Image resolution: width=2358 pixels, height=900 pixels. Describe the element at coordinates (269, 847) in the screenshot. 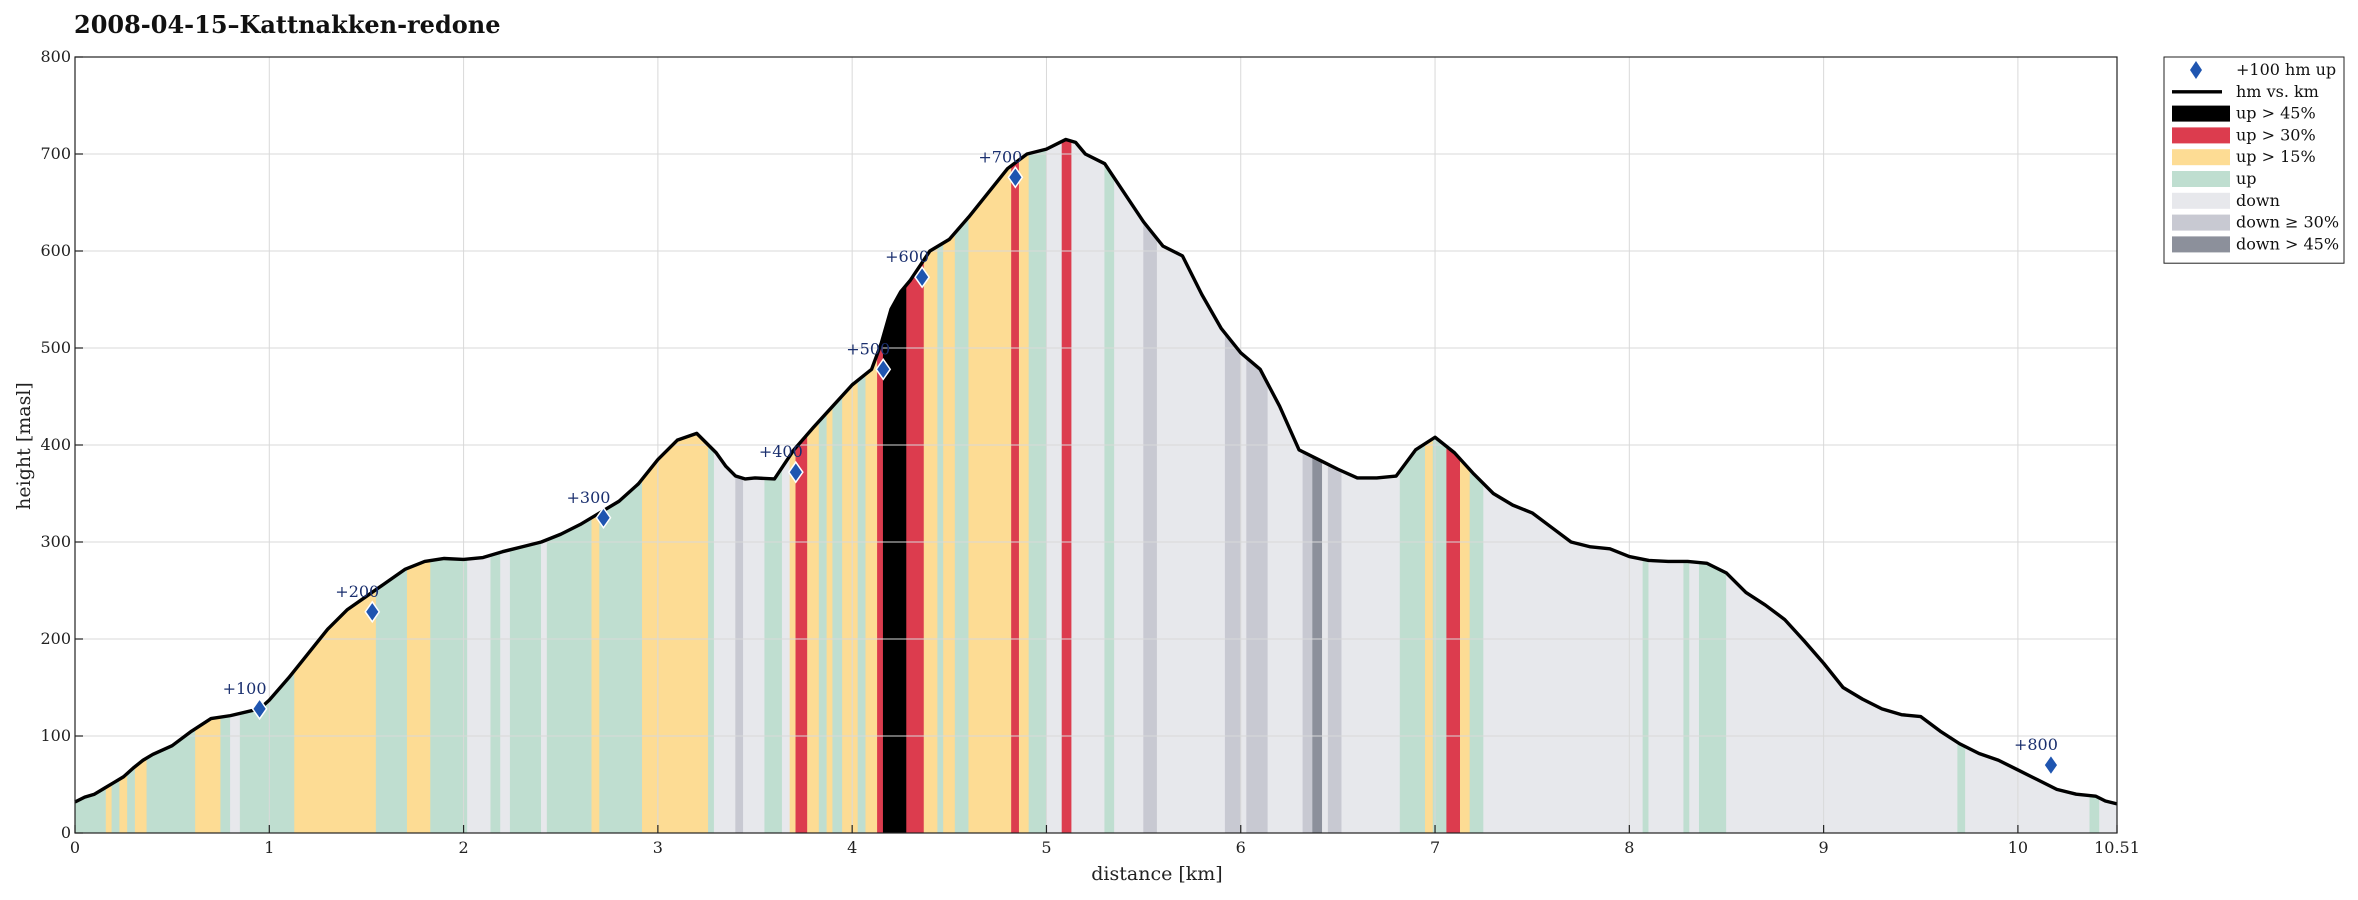

I see `x-tick-label-1: 1` at that location.